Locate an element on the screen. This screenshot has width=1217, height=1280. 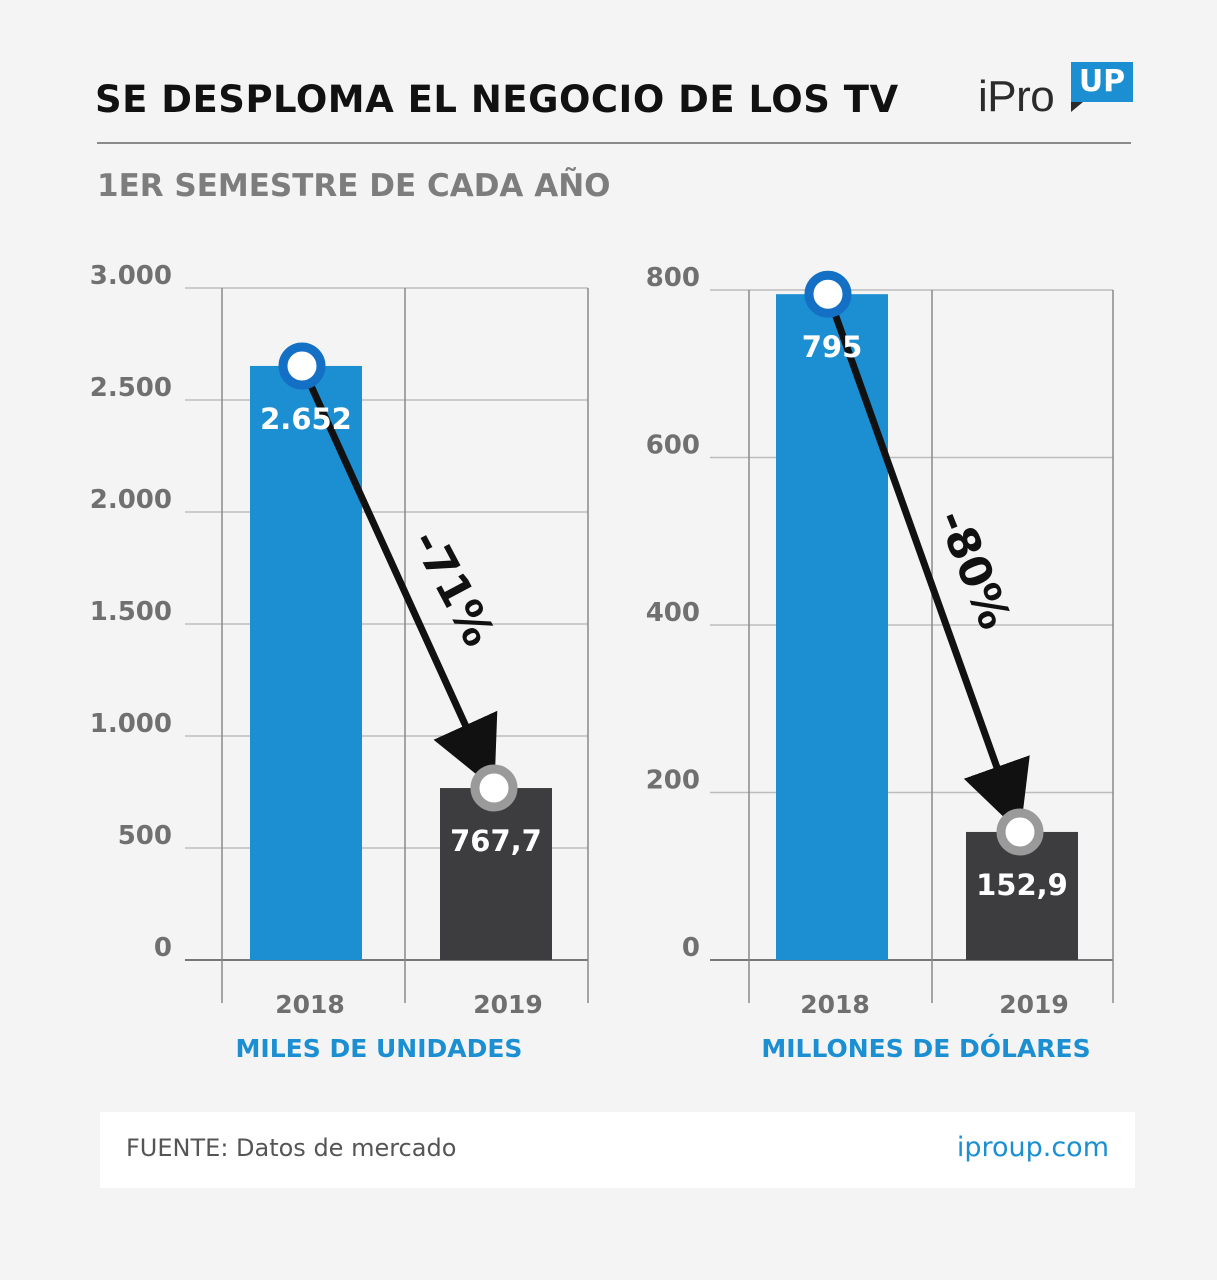
change-percent-label: -71% is located at coordinates (452, 588).